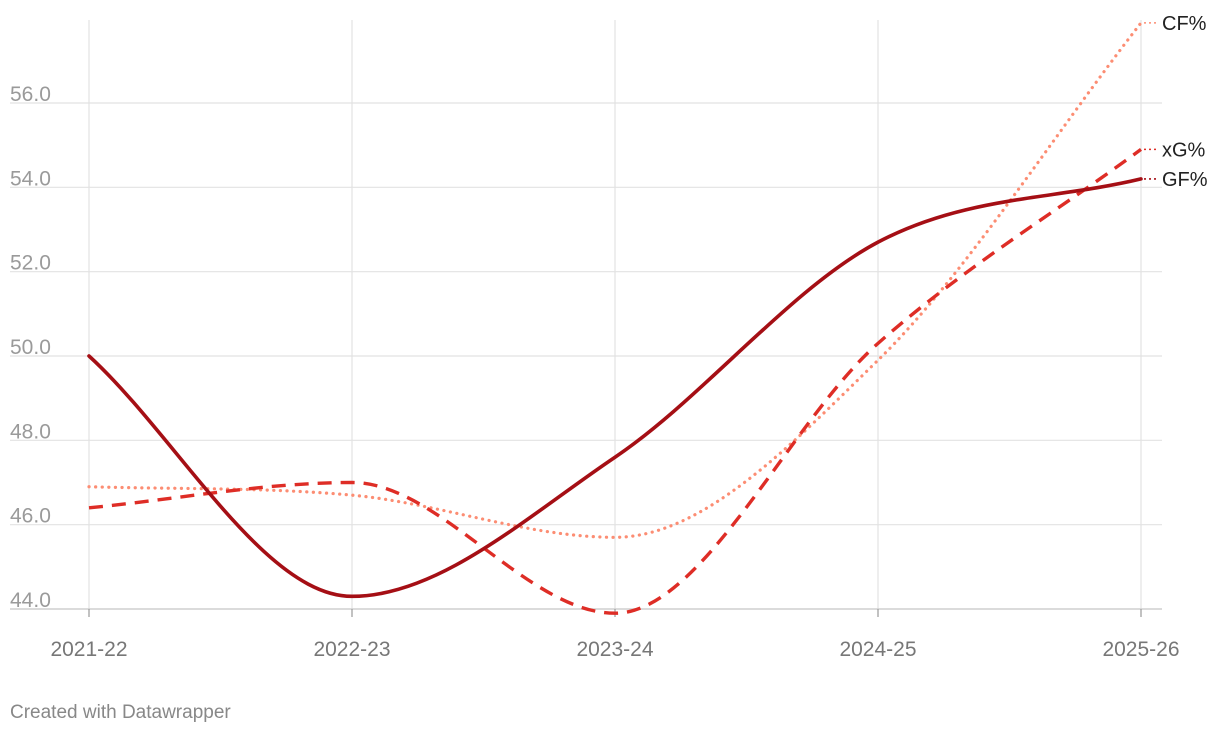  I want to click on x-tick-label: 2025-26, so click(1140, 649).